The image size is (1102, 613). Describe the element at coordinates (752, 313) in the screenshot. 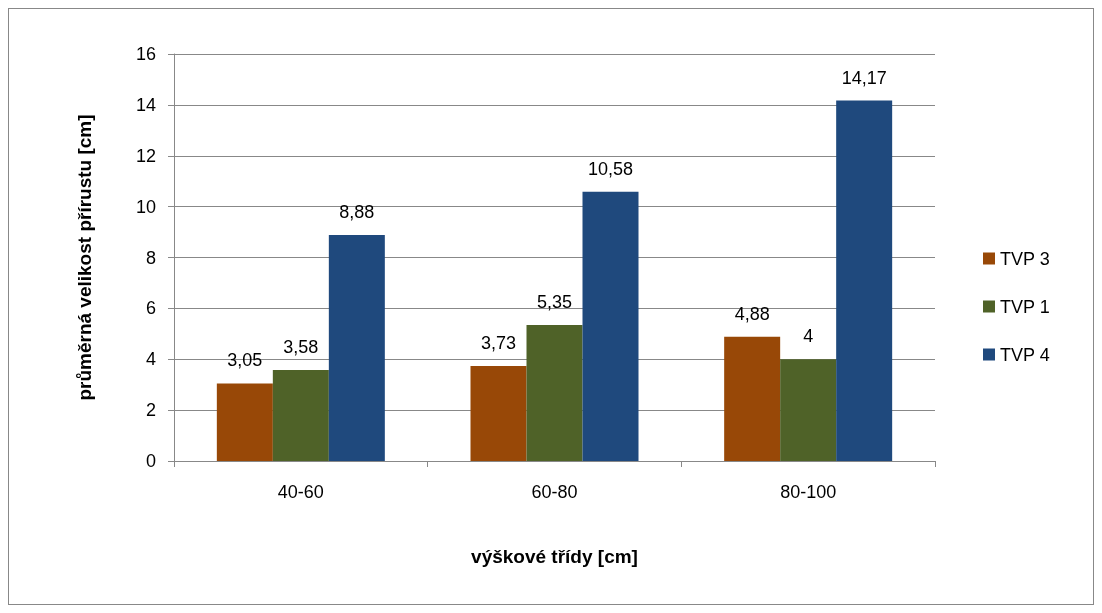

I see `data-label: 4,88` at that location.